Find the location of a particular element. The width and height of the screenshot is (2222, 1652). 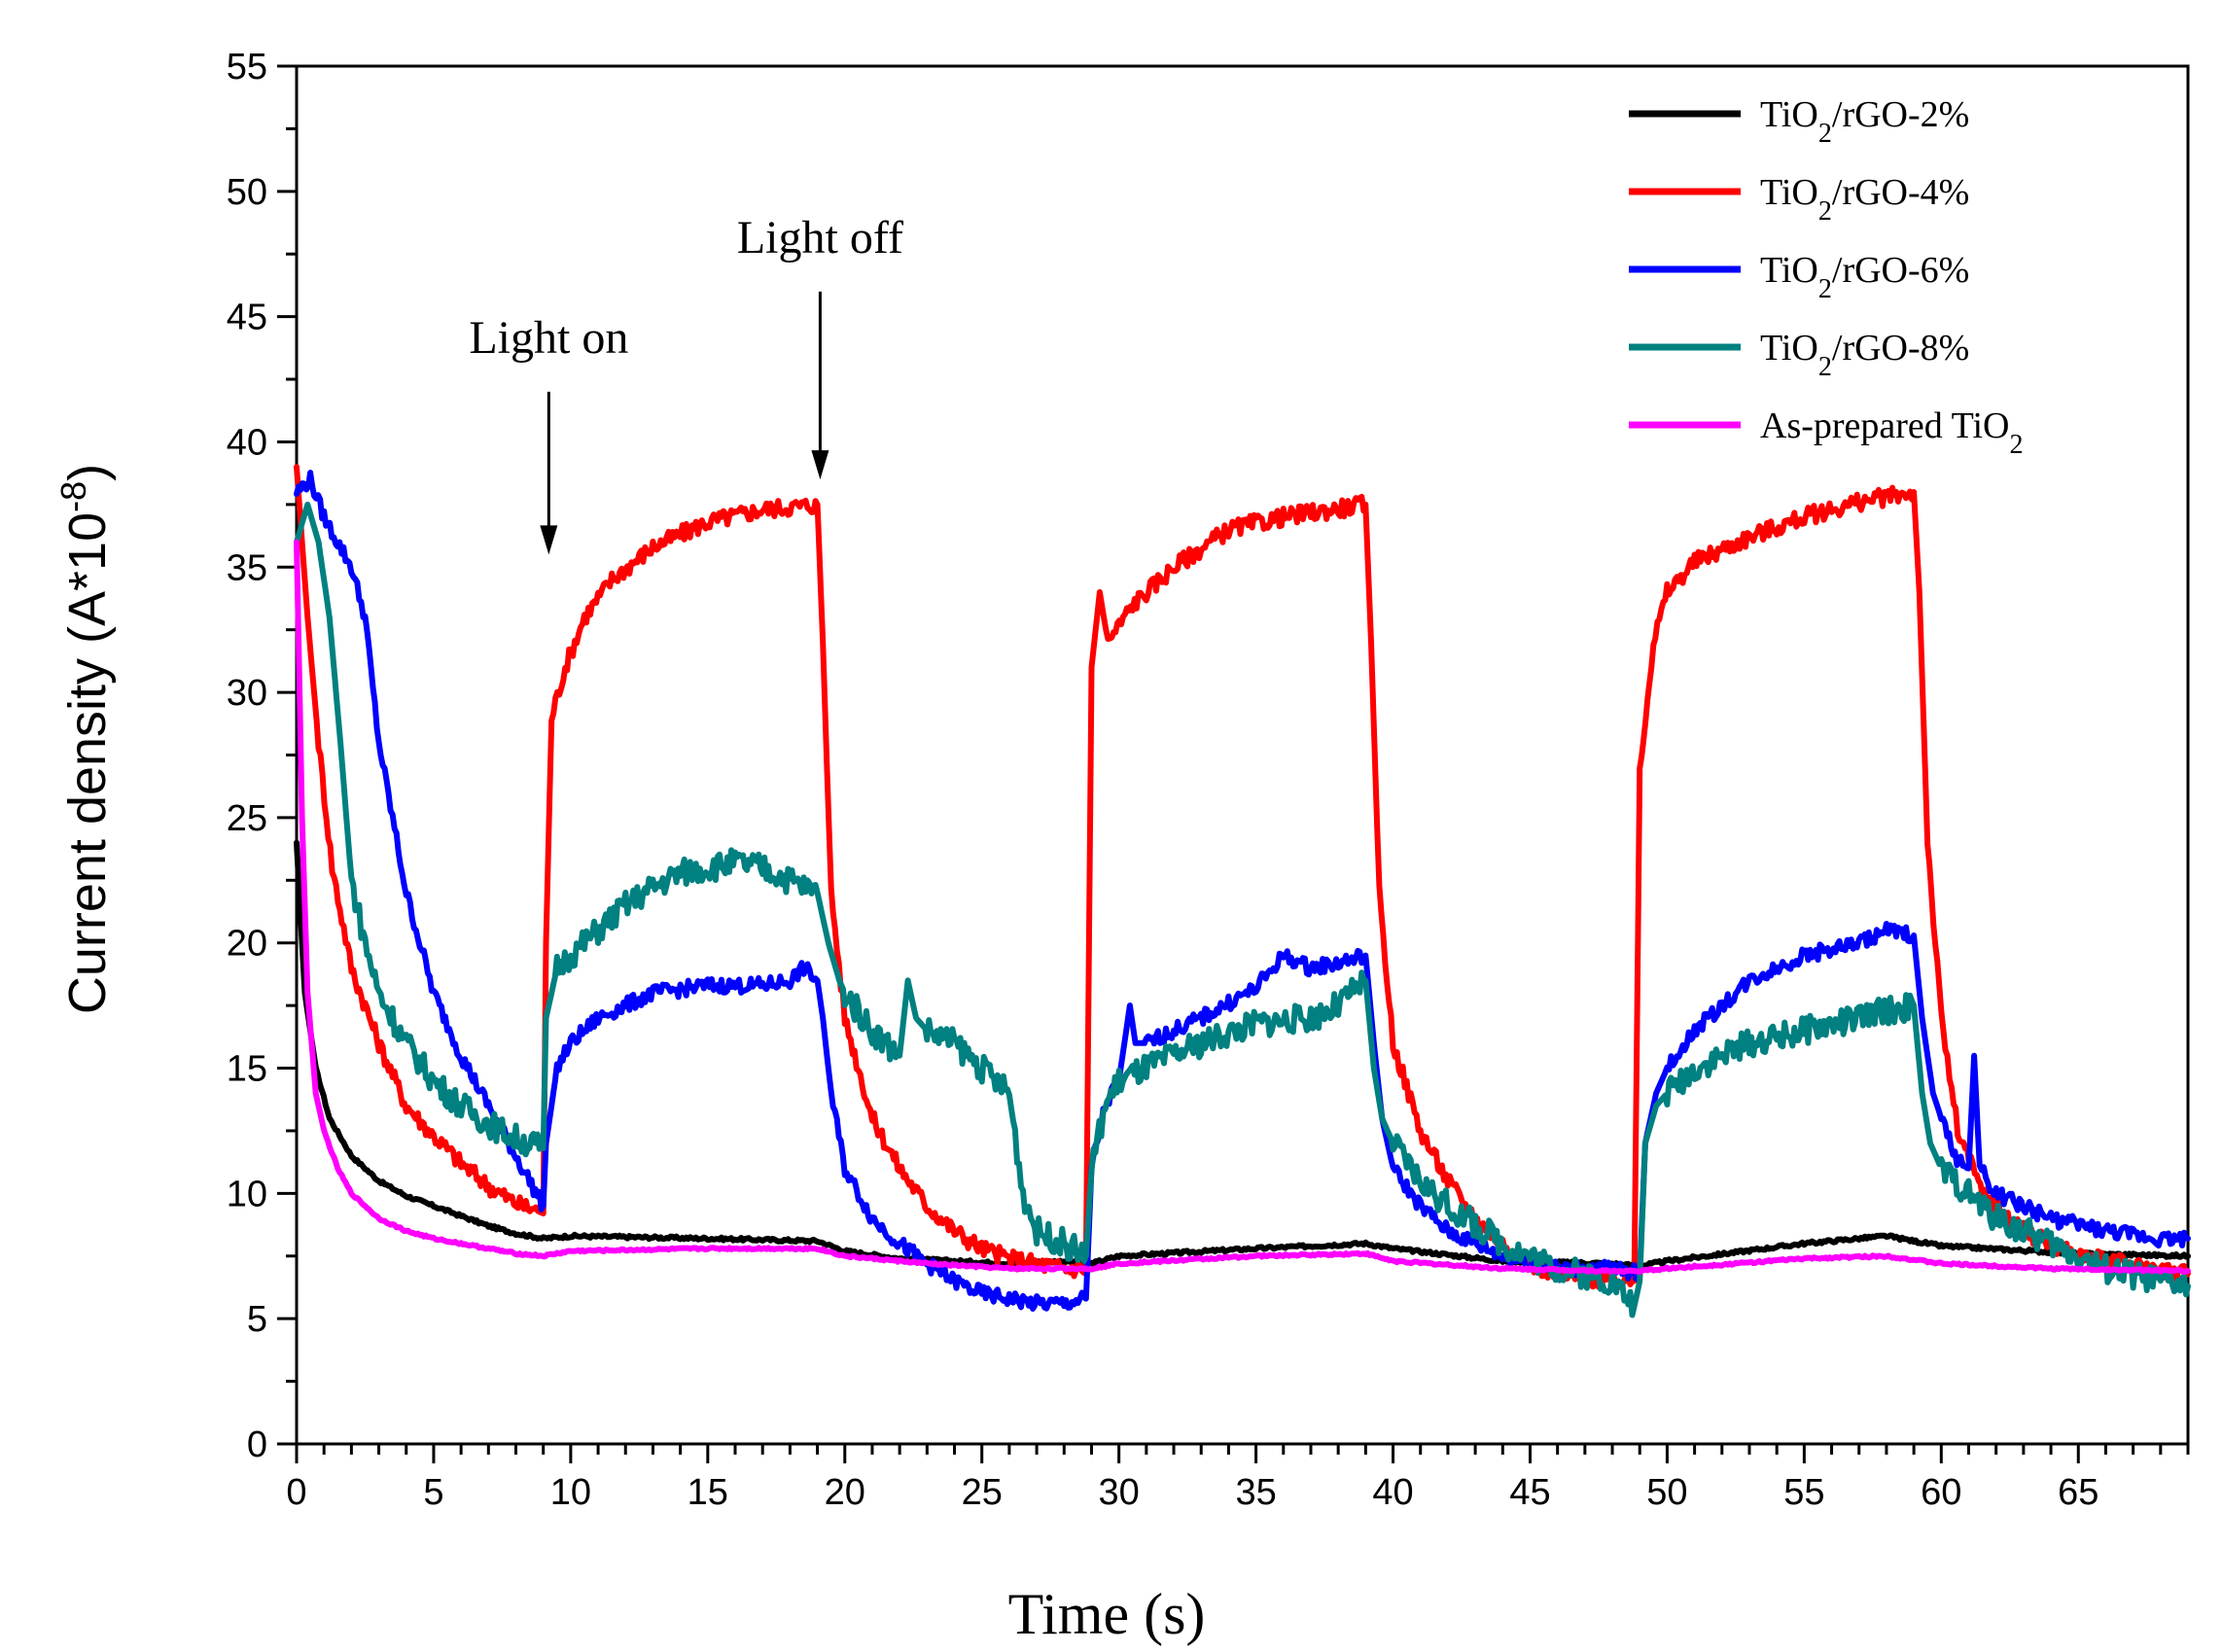

annotation-layer: Light on Light off is located at coordinates (686, 383).